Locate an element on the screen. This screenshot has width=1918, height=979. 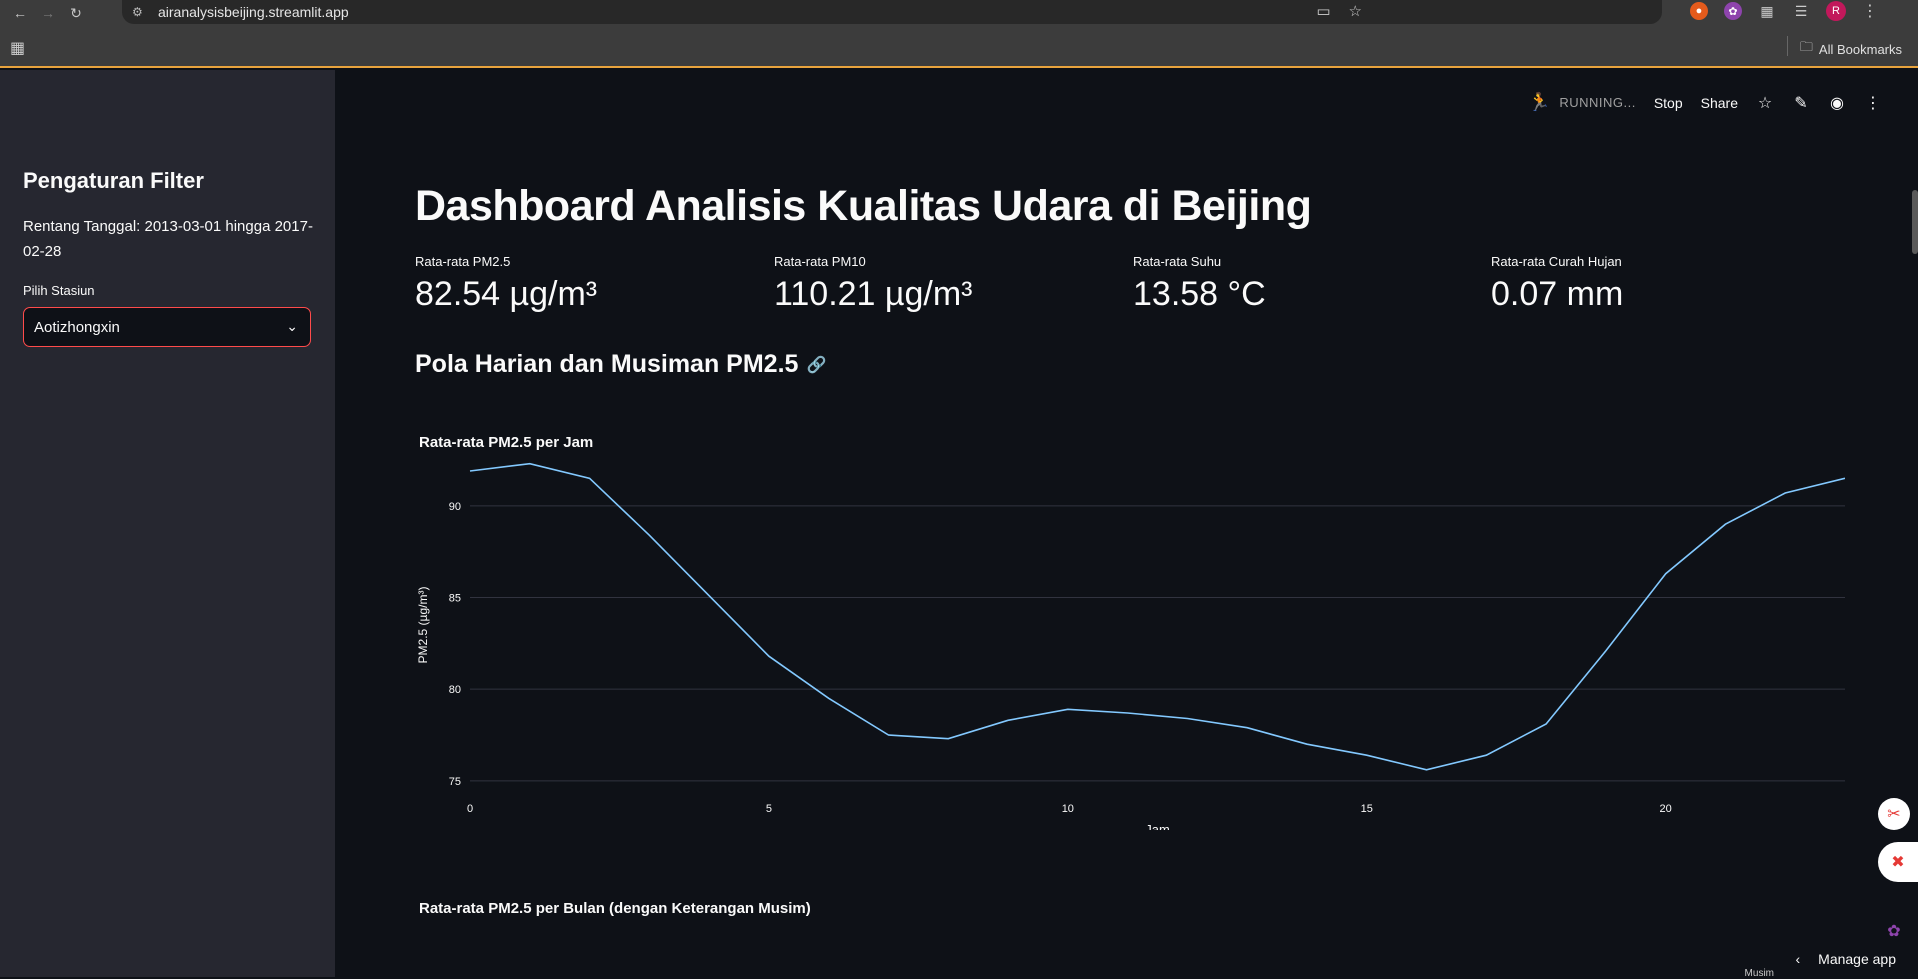
sidebar-title: Pengaturan Filter is located at coordinates (113, 181).